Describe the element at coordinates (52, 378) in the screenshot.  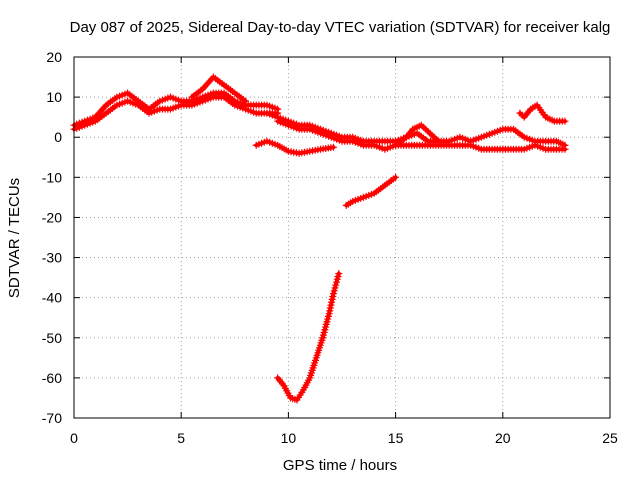
I see `y-tick-label: -60` at that location.